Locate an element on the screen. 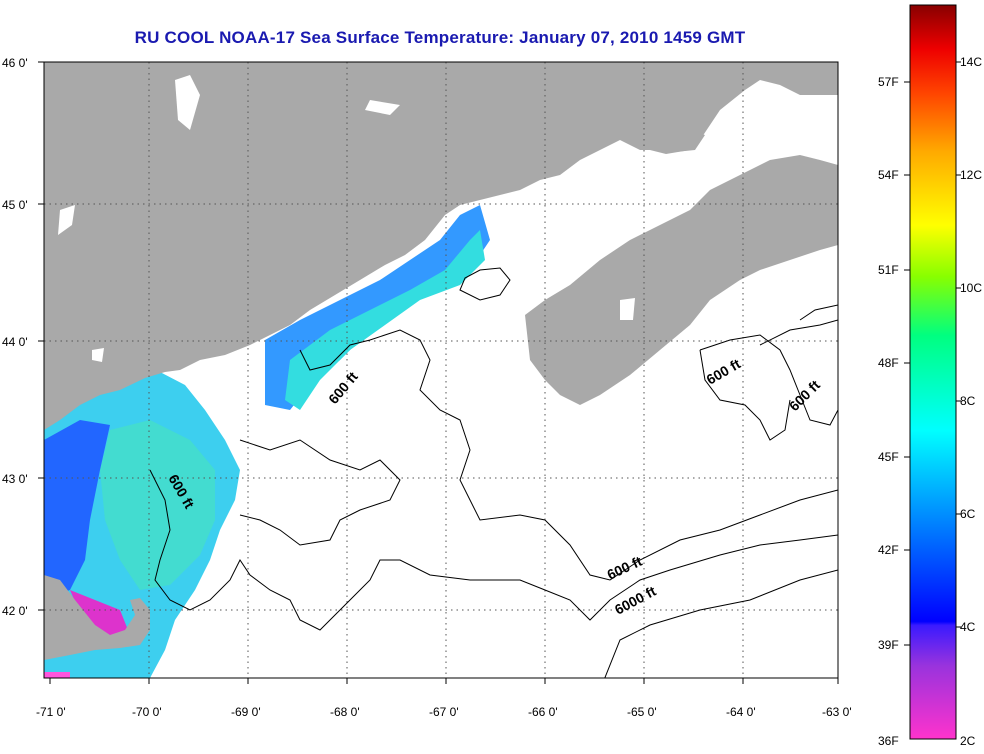 This screenshot has height=754, width=984. lat-tick-label: 44 0' is located at coordinates (15, 342).